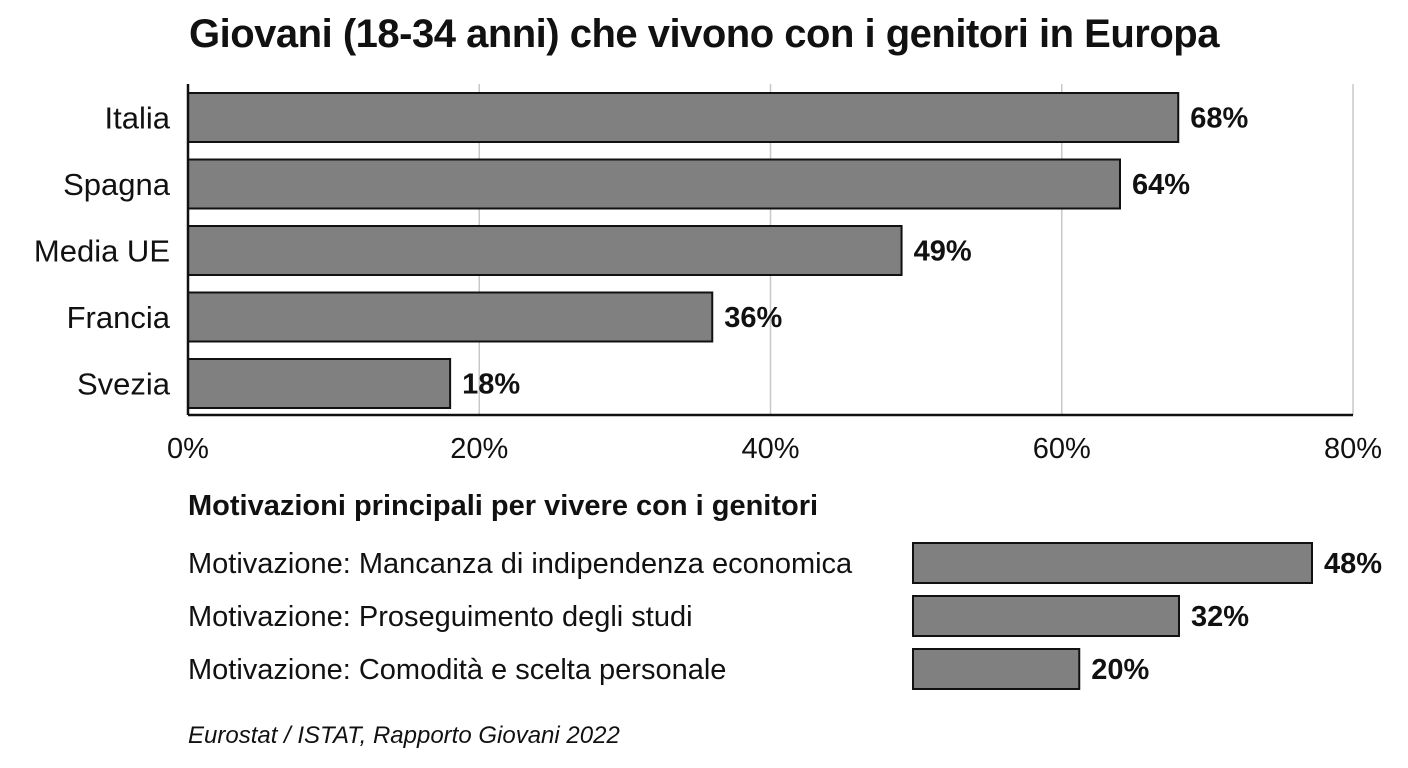  I want to click on source-note: Eurostat / ISTAT, Rapporto Giovani 2022, so click(404, 735).